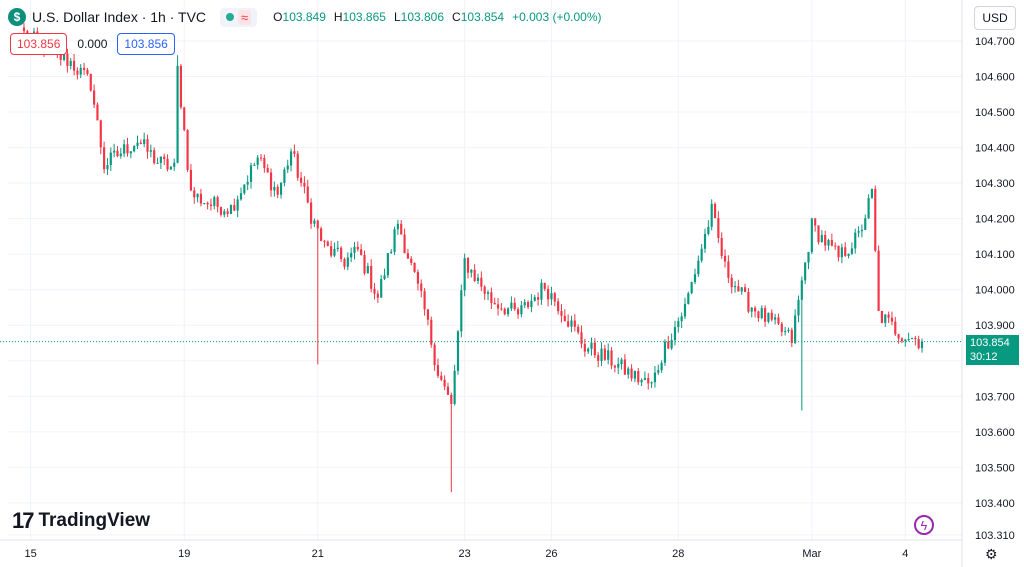 This screenshot has width=1024, height=567. What do you see at coordinates (995, 291) in the screenshot?
I see `y-tick-label: 104.000` at bounding box center [995, 291].